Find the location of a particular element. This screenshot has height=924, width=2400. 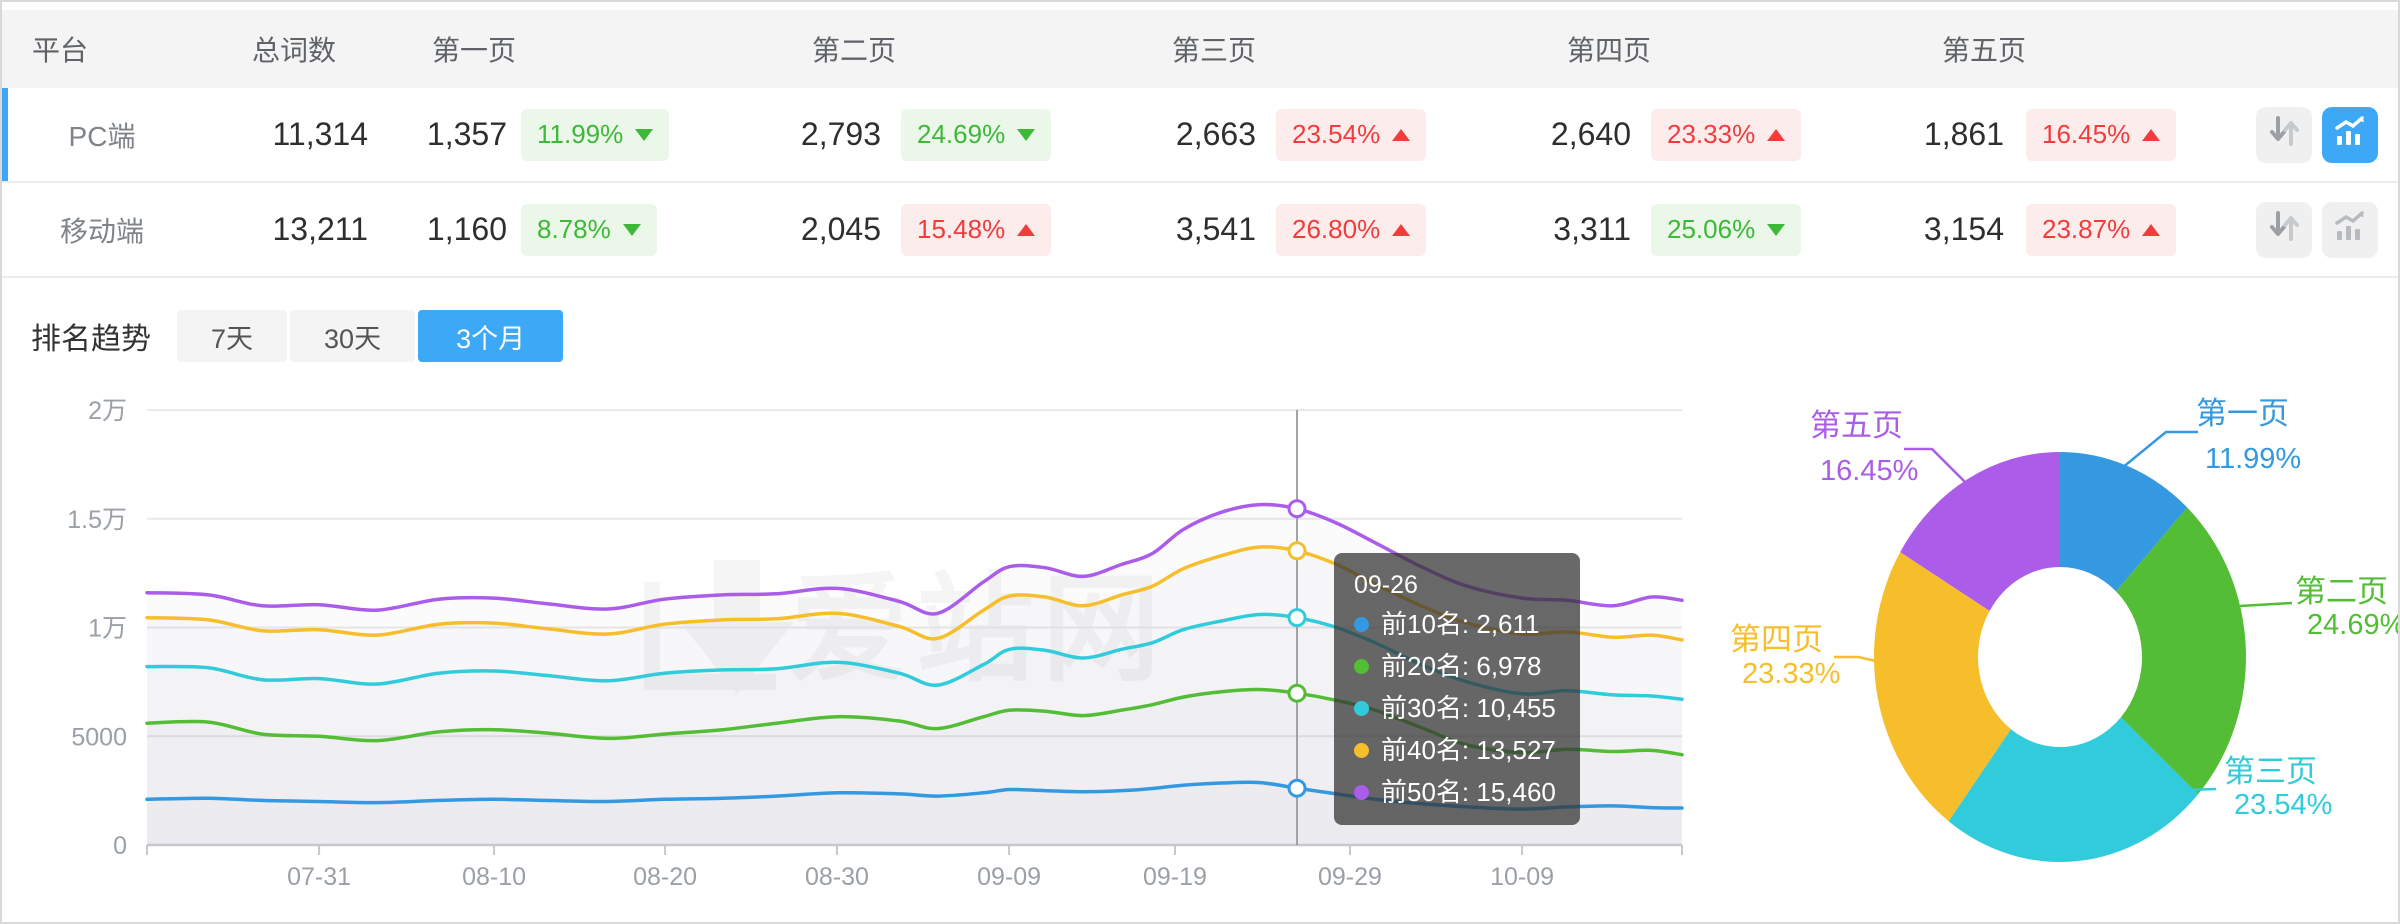

donut-slice-page3 is located at coordinates (2073, 790).